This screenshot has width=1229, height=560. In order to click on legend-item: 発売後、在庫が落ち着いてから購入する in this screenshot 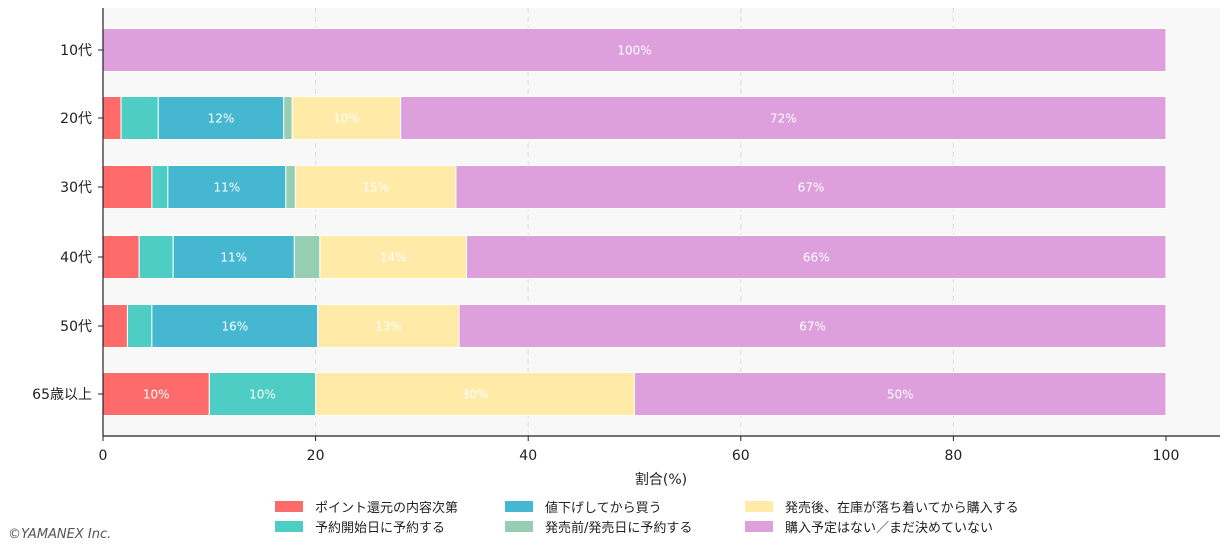, I will do `click(882, 508)`.